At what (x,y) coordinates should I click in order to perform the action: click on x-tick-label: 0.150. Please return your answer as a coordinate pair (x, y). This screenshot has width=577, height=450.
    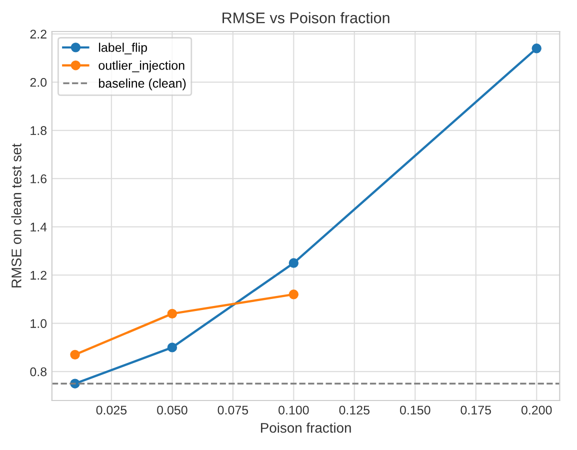
    Looking at the image, I should click on (415, 410).